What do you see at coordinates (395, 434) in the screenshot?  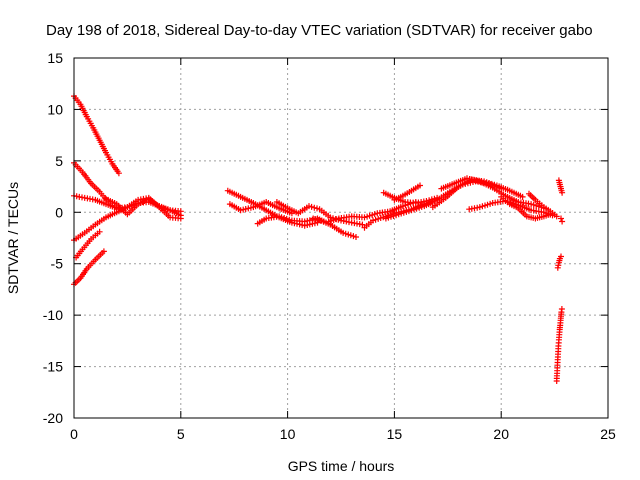 I see `x-tick-label: 15` at bounding box center [395, 434].